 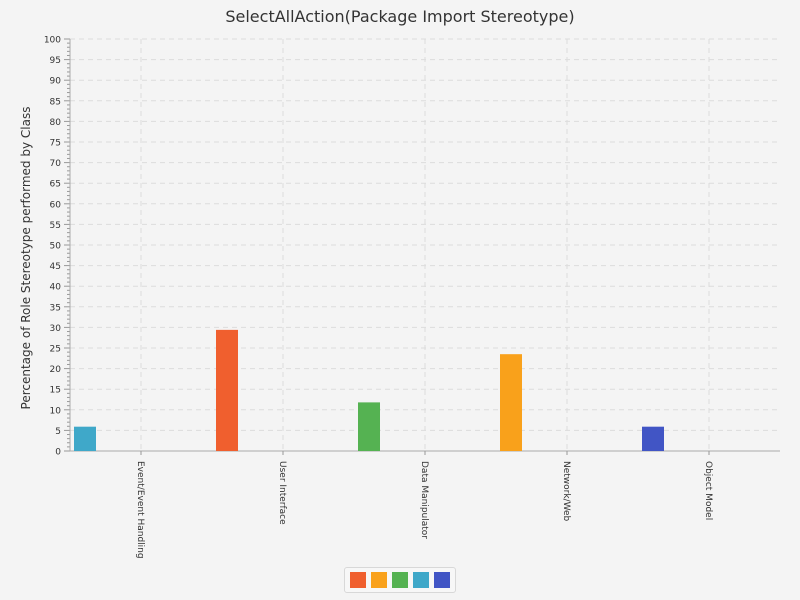 What do you see at coordinates (708, 490) in the screenshot?
I see `x-tick-label: Object Model` at bounding box center [708, 490].